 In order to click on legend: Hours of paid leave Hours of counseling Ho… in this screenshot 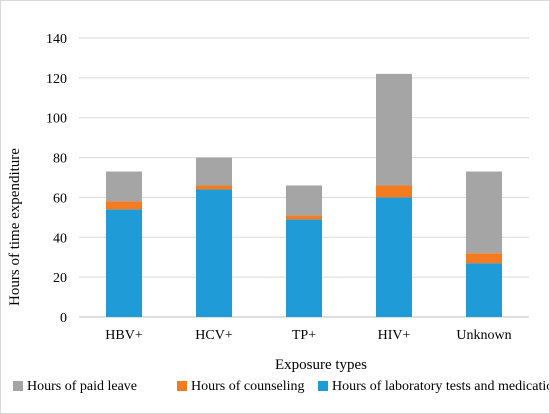, I will do `click(281, 386)`.